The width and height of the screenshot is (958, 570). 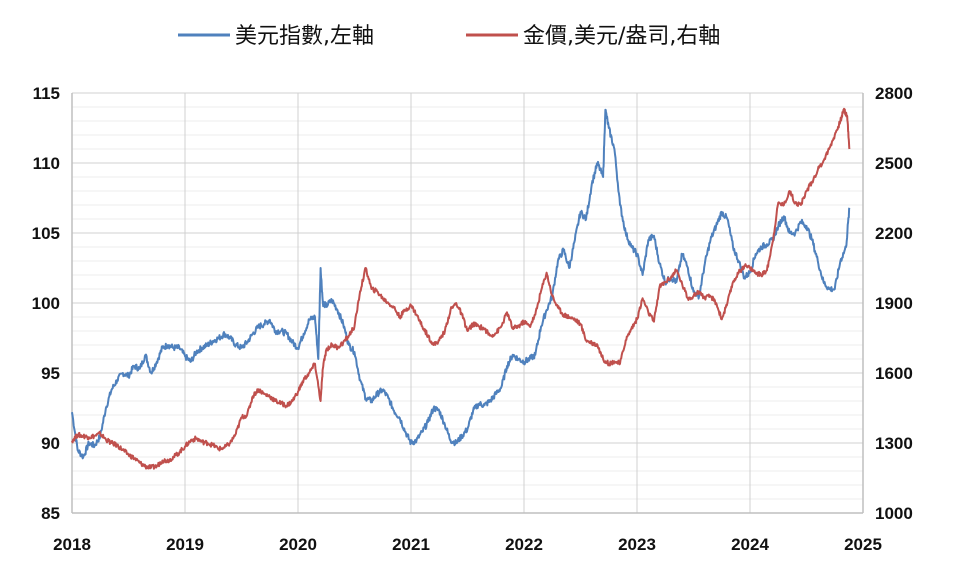 I want to click on right-tick-label: 1900, so click(x=894, y=303).